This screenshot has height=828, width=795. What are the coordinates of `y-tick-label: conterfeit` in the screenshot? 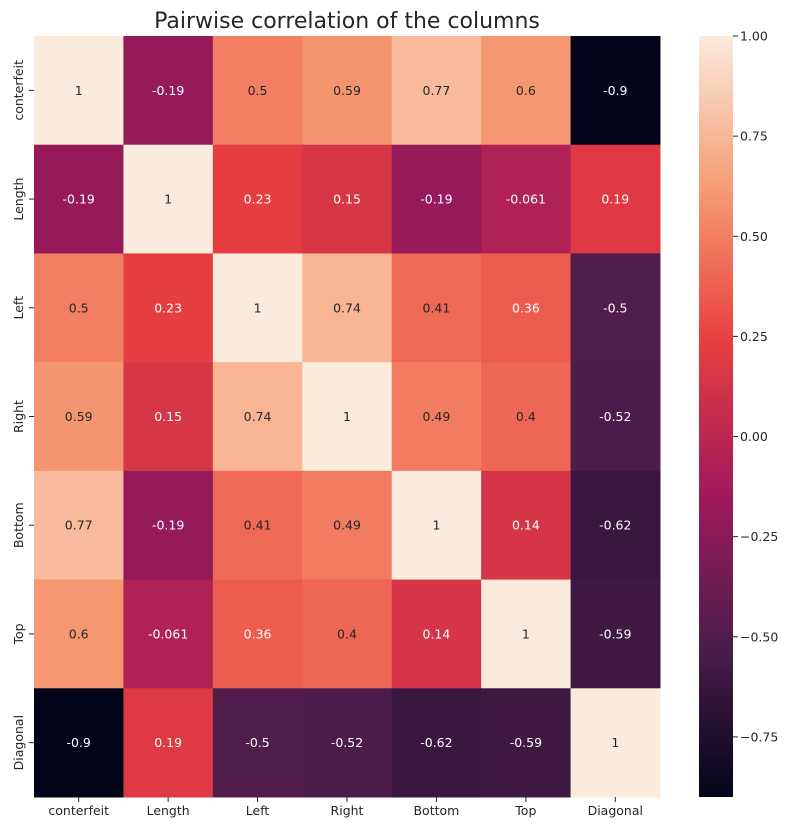 It's located at (18, 90).